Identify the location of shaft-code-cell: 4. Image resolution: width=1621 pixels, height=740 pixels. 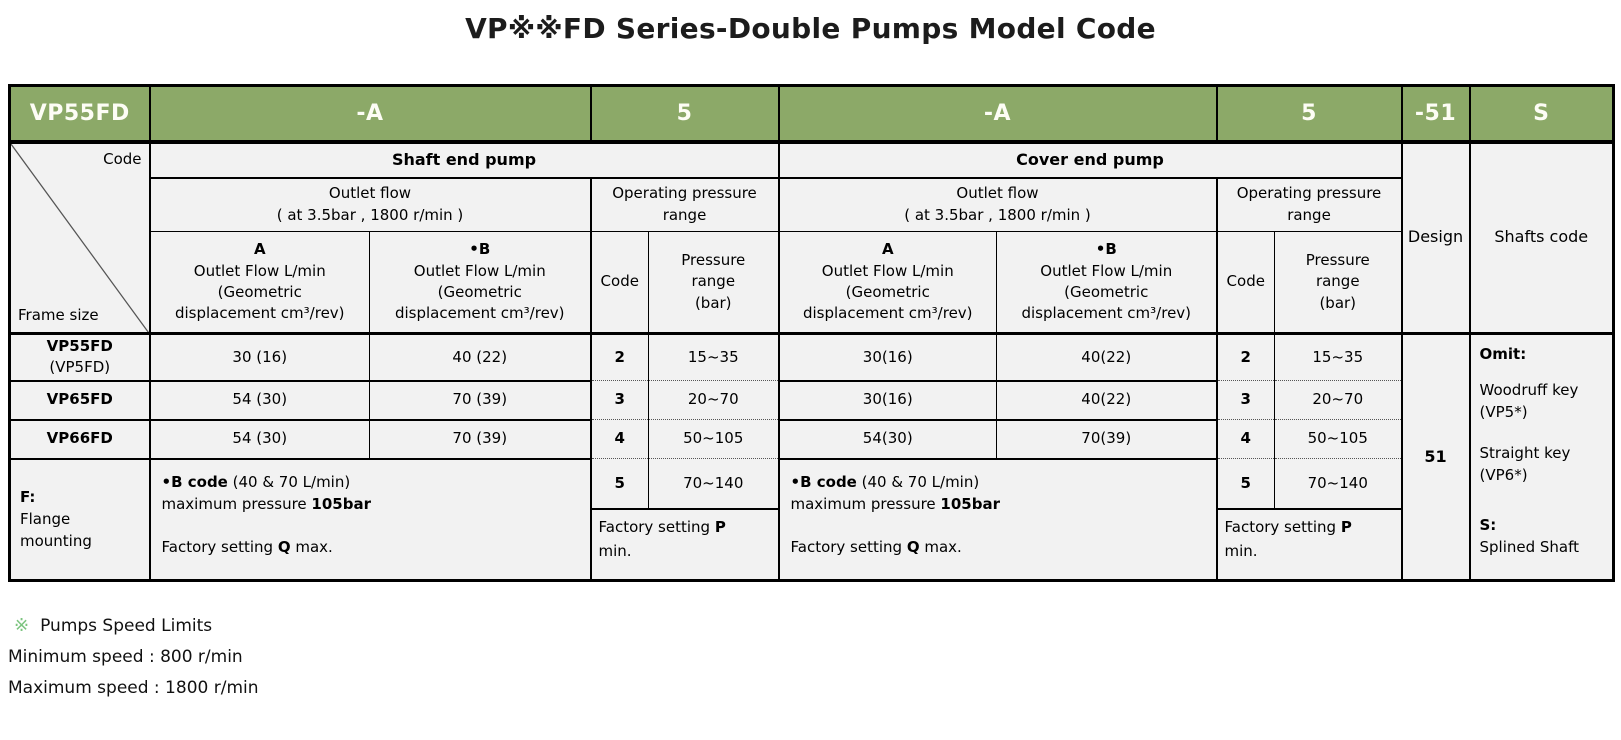
(619, 439).